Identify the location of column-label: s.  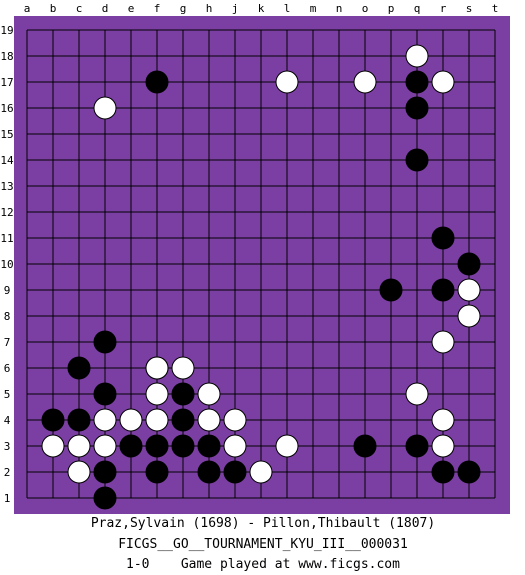
(469, 8).